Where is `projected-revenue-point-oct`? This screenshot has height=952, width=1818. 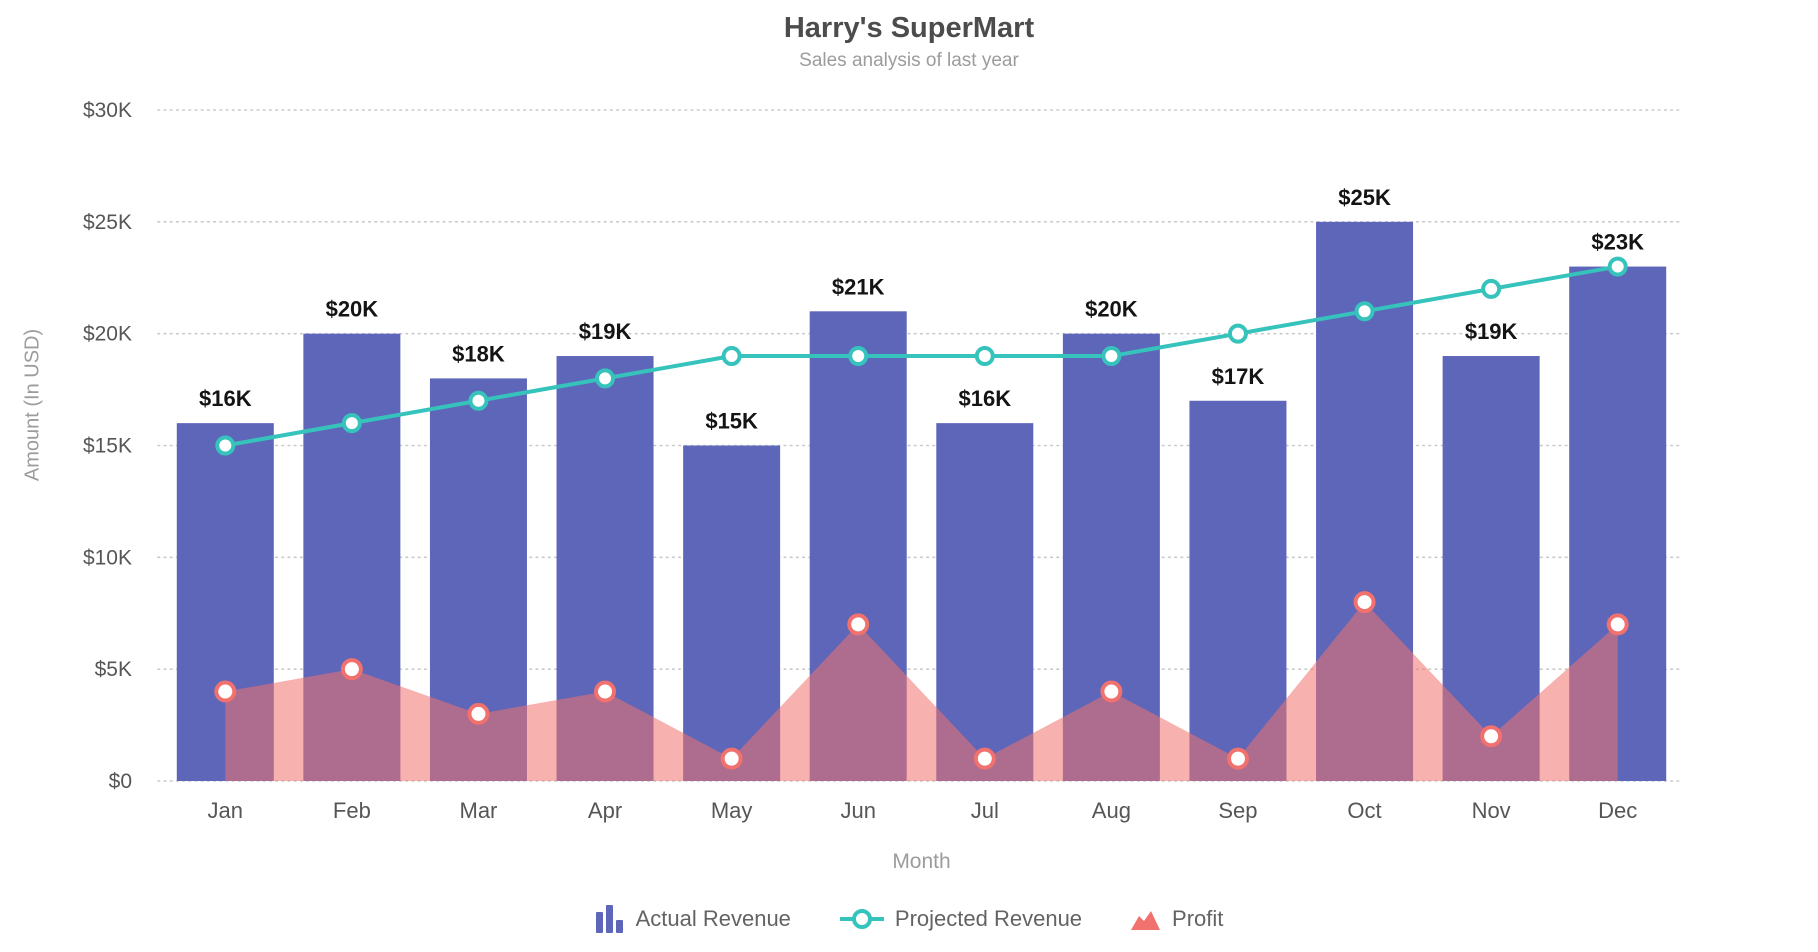 projected-revenue-point-oct is located at coordinates (1364, 311).